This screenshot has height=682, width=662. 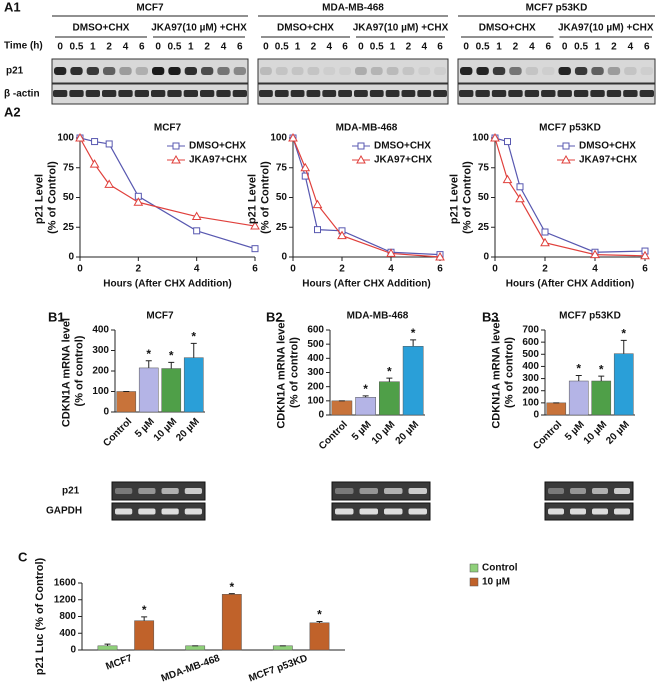 I want to click on y-tick-label: 50, so click(x=69, y=197).